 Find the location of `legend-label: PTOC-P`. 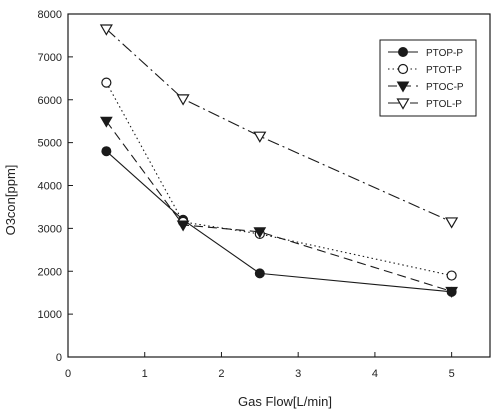

legend-label: PTOC-P is located at coordinates (445, 87).